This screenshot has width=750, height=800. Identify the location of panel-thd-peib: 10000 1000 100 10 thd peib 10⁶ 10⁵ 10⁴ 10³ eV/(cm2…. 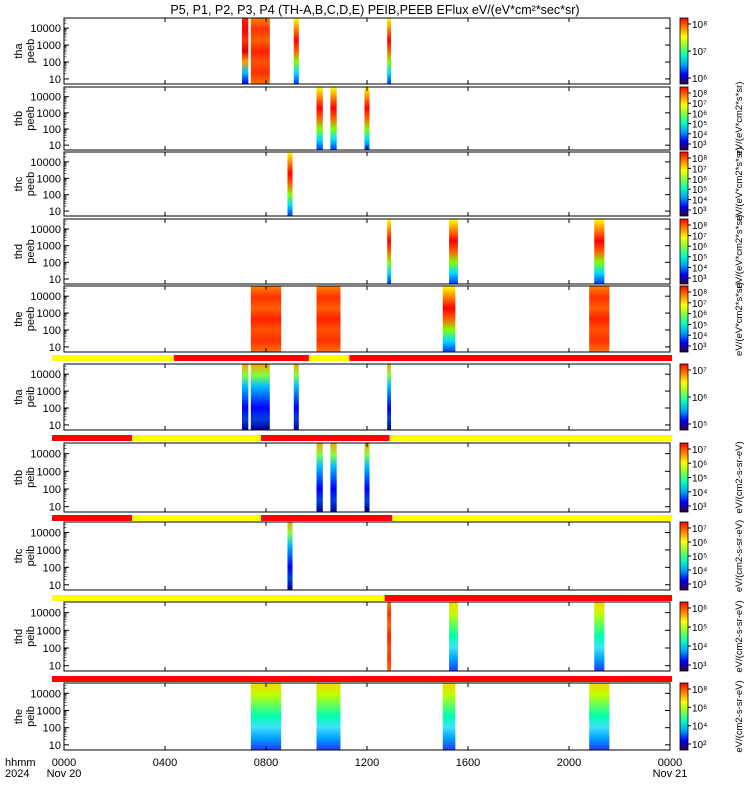
(379, 636).